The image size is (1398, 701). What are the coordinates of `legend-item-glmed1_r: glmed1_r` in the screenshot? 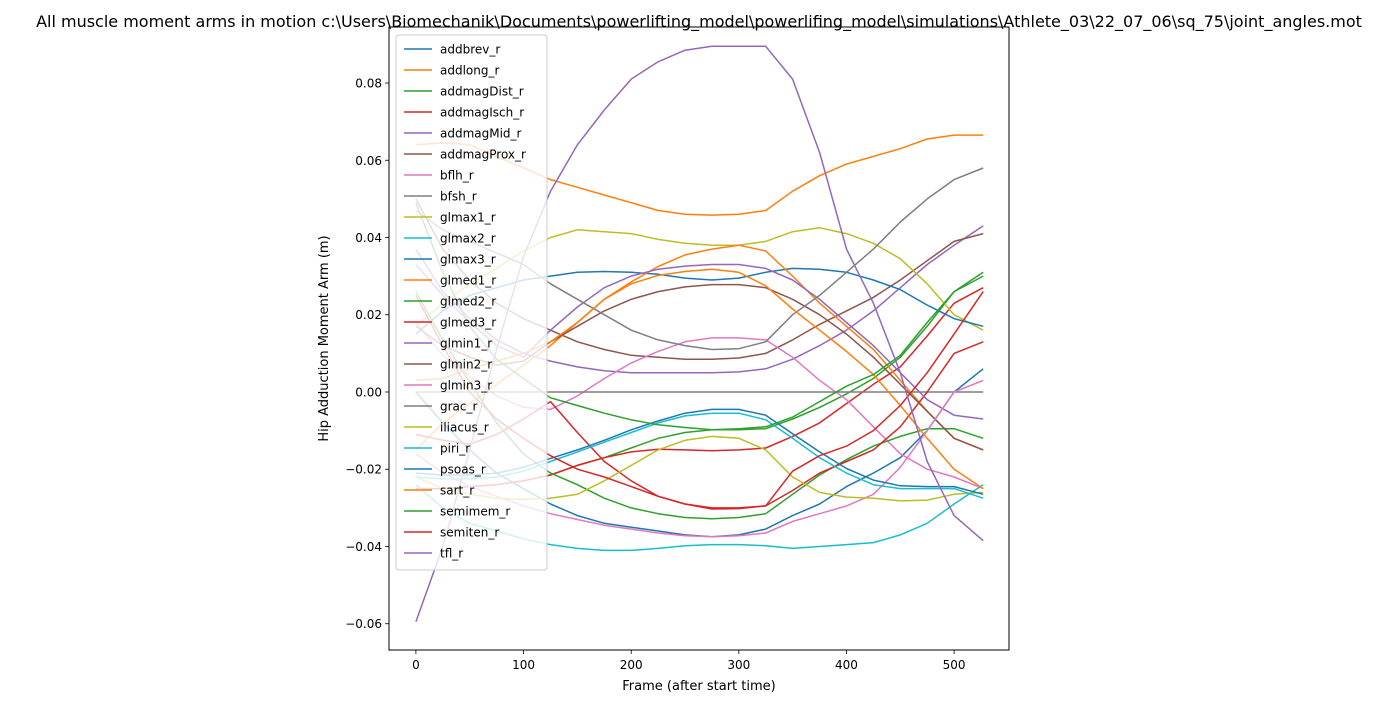 It's located at (450, 281).